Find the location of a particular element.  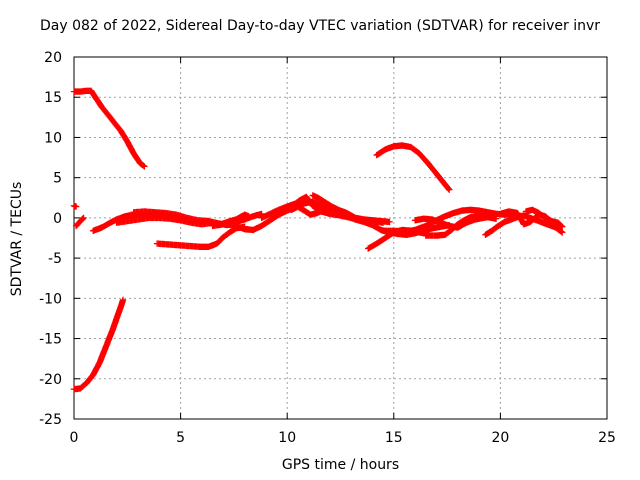

x-tick-label: 10 is located at coordinates (287, 438).